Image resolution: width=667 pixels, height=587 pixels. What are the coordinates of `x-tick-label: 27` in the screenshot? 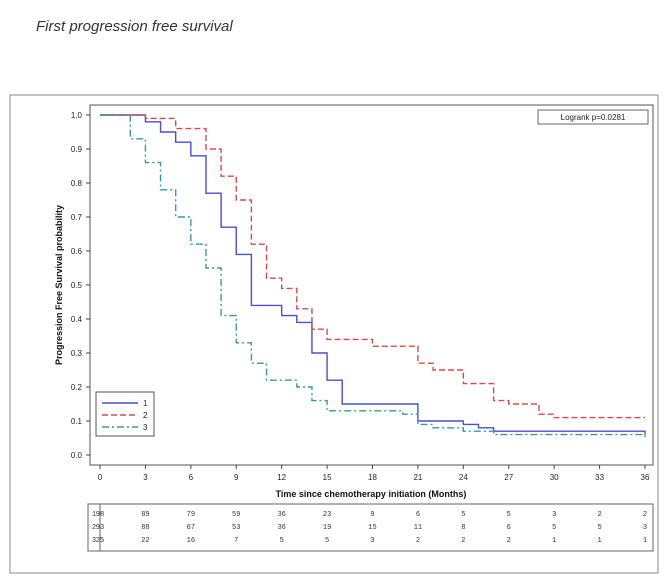 It's located at (508, 477).